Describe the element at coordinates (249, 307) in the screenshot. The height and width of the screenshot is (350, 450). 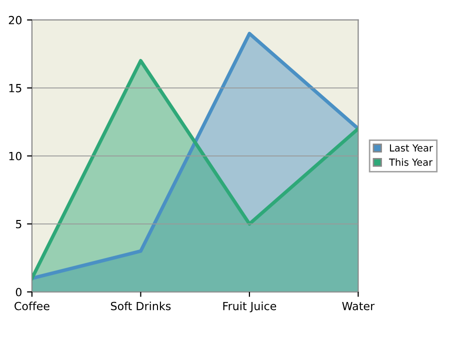
I see `x-tick-label: Fruit Juice` at that location.